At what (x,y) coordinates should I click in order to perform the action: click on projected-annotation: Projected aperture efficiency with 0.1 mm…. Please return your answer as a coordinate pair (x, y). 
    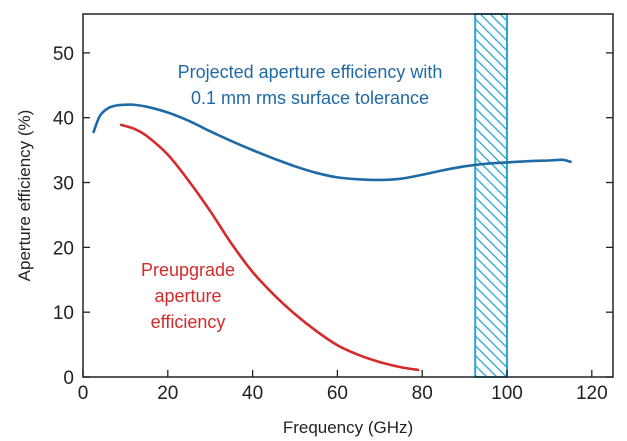
    Looking at the image, I should click on (310, 85).